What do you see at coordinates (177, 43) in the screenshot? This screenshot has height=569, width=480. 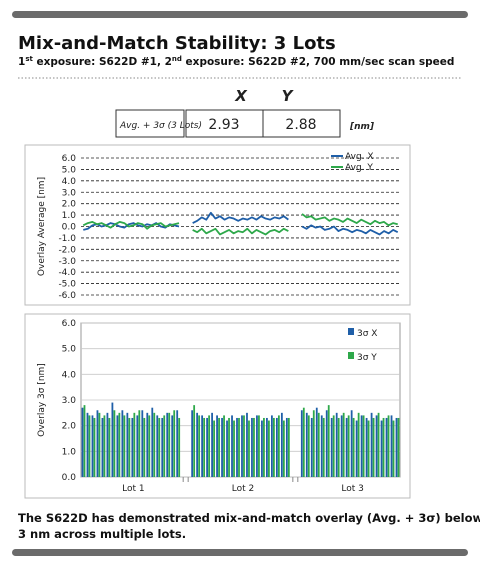 I see `title: Mix-and-Match Stability: 3 Lots` at bounding box center [177, 43].